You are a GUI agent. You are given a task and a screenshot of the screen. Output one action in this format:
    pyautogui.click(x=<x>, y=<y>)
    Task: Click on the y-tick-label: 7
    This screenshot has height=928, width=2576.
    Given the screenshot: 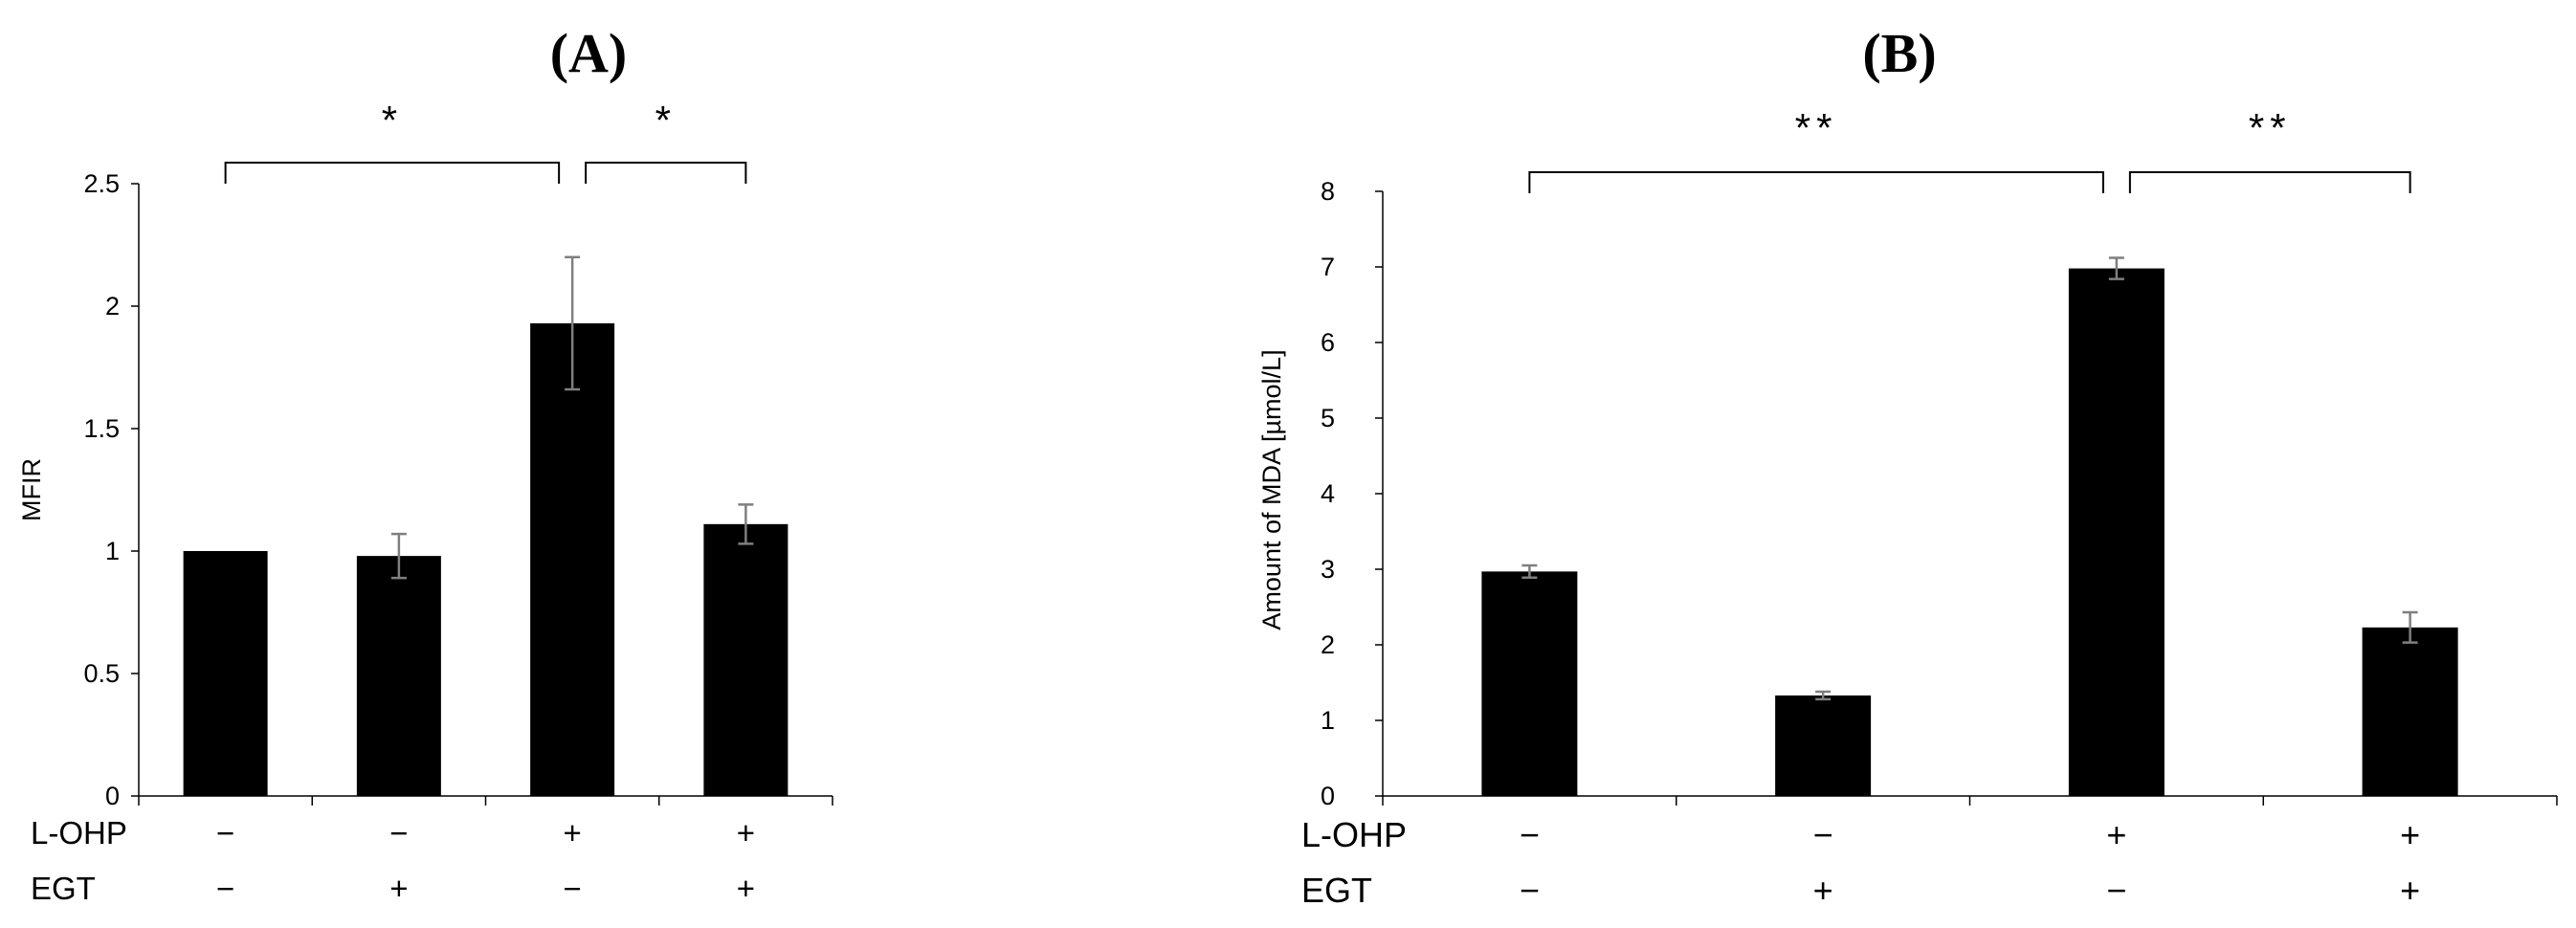 What is the action you would take?
    pyautogui.click(x=1328, y=267)
    